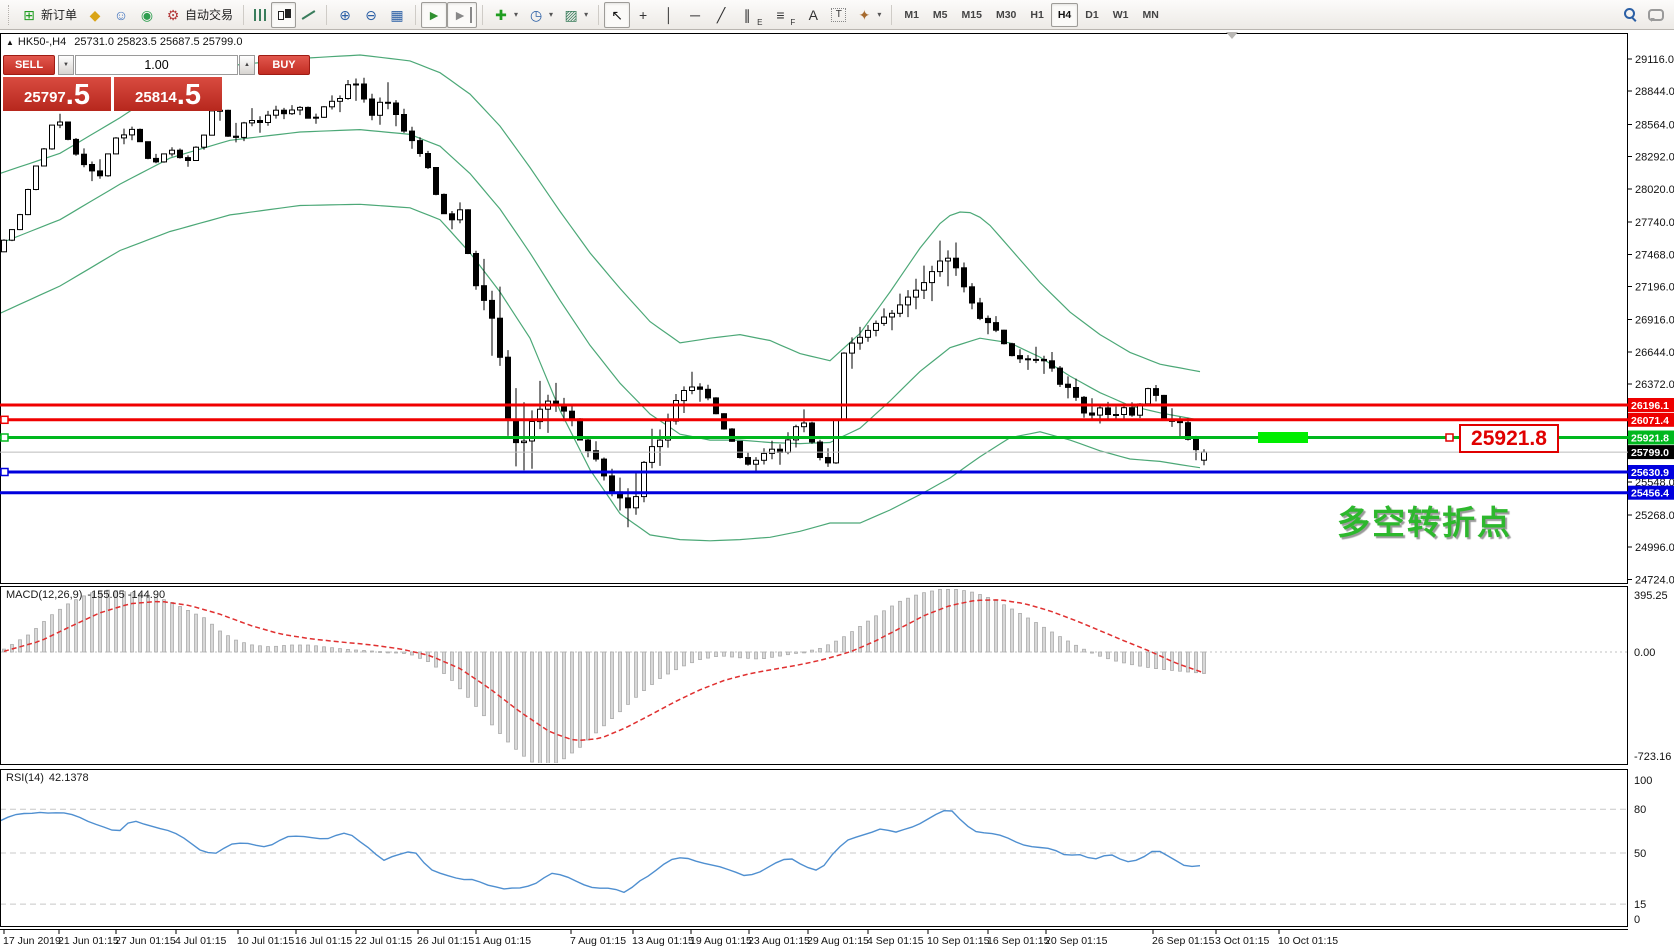 Image resolution: width=1674 pixels, height=951 pixels. Describe the element at coordinates (892, 14) in the screenshot. I see `toolbar-separator` at that location.